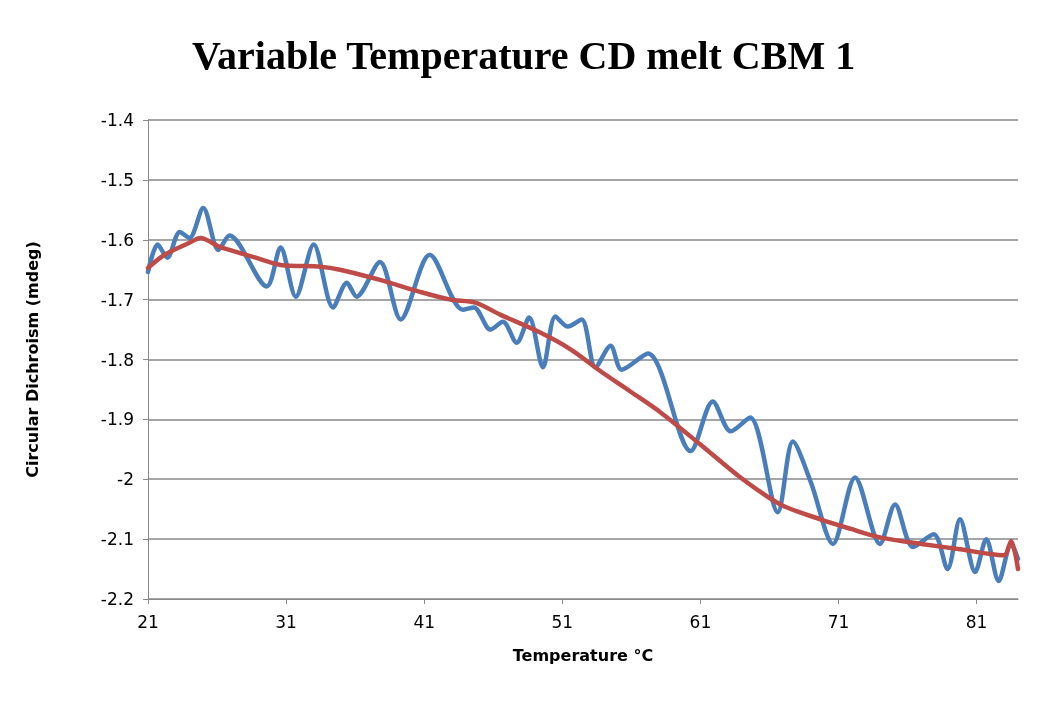 The image size is (1047, 717). I want to click on y-tick-label: -1.6, so click(117, 239).